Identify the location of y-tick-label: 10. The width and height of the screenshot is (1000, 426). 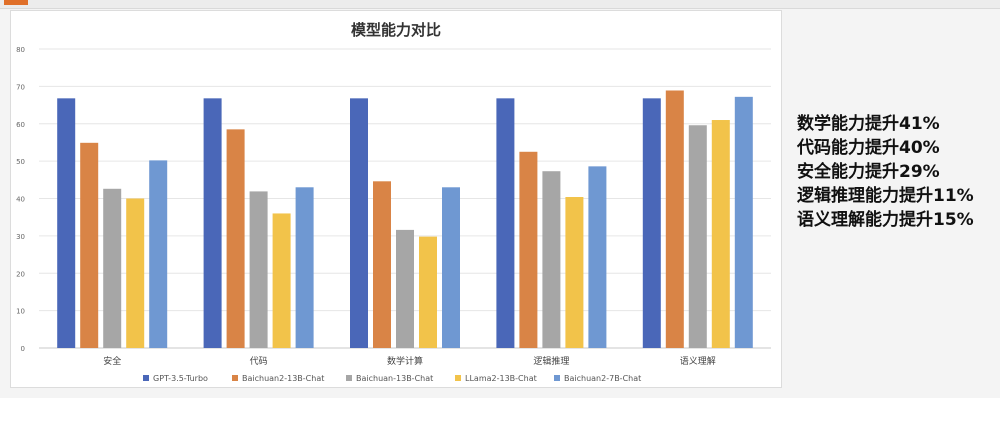
(20, 312).